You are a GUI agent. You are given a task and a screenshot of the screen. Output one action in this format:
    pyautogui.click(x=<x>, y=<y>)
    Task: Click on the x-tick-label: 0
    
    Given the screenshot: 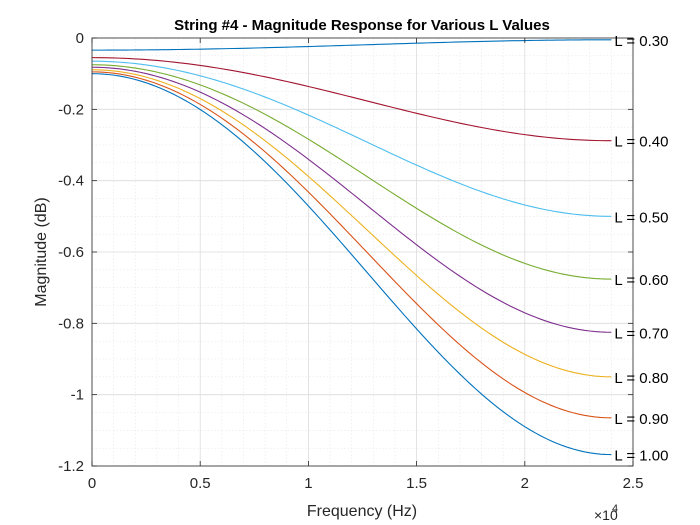 What is the action you would take?
    pyautogui.click(x=92, y=483)
    